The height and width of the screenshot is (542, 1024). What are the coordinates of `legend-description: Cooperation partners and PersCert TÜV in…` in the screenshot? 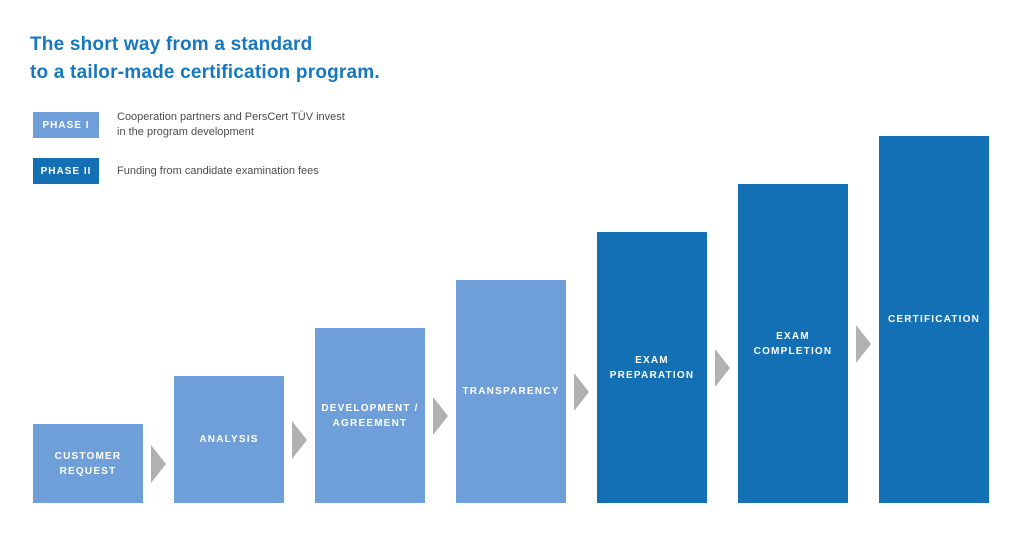 It's located at (231, 124).